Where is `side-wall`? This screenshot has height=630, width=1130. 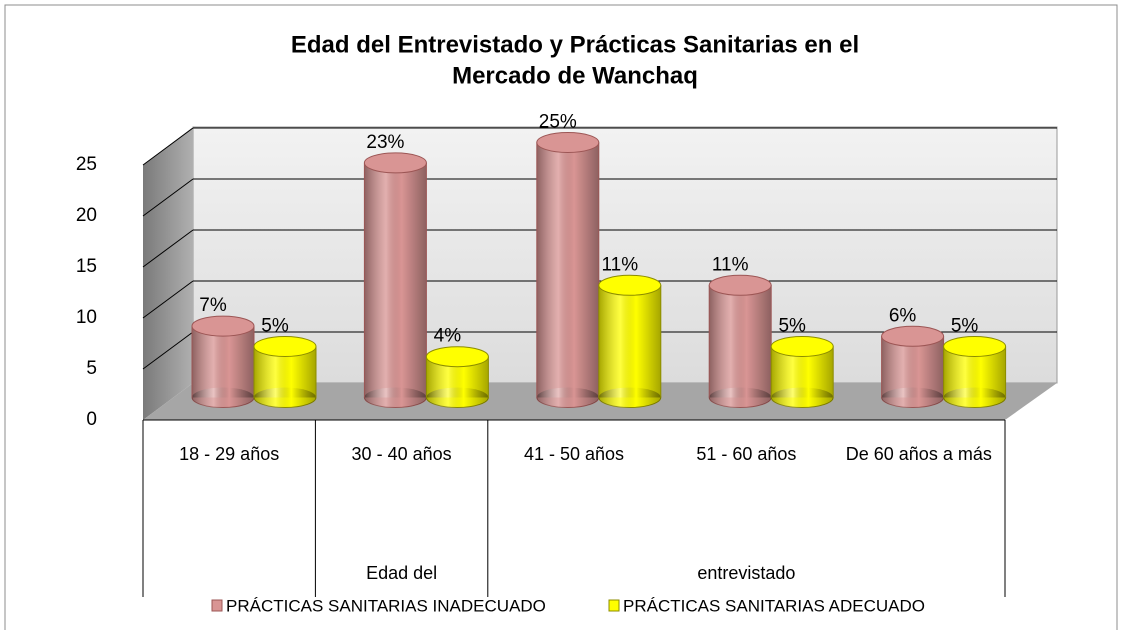 side-wall is located at coordinates (168, 273).